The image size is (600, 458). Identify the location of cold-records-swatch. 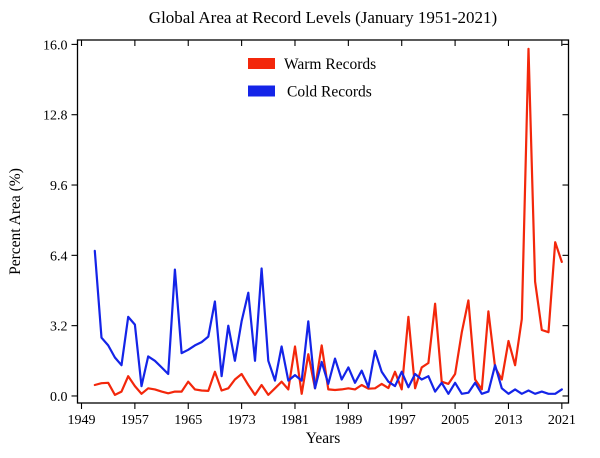
(261, 91).